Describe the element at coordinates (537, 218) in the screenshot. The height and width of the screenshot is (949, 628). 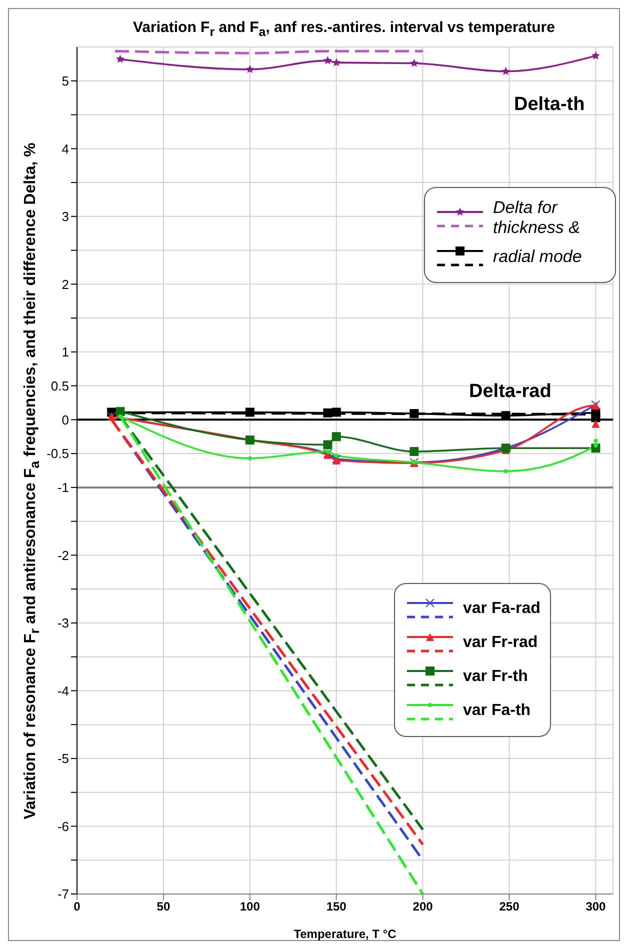
I see `legend-label: Delta for thickness &` at that location.